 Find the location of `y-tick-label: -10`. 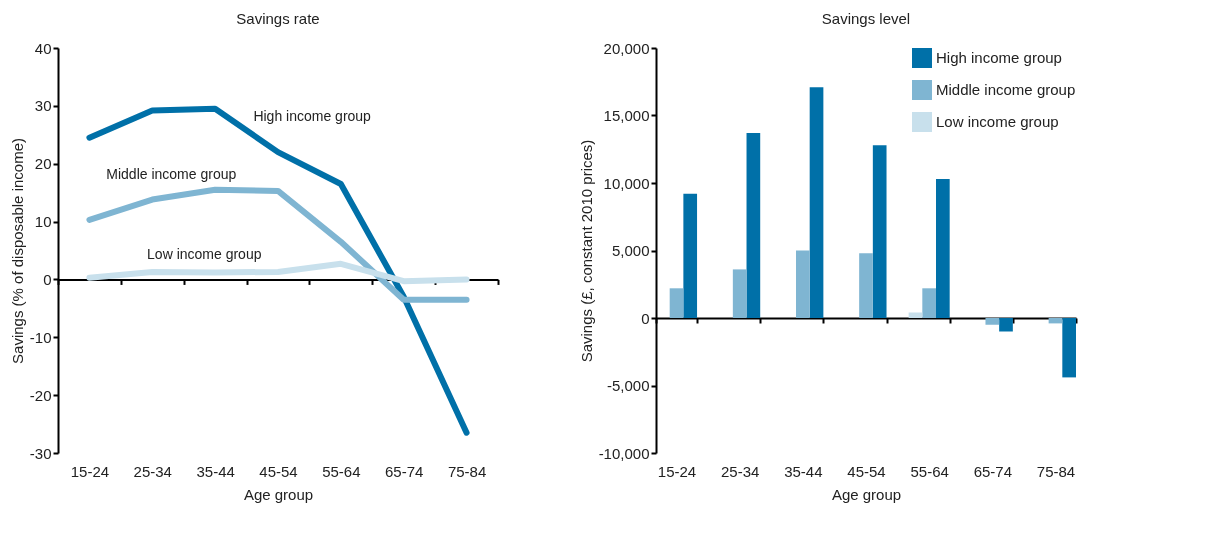

y-tick-label: -10 is located at coordinates (40, 337).